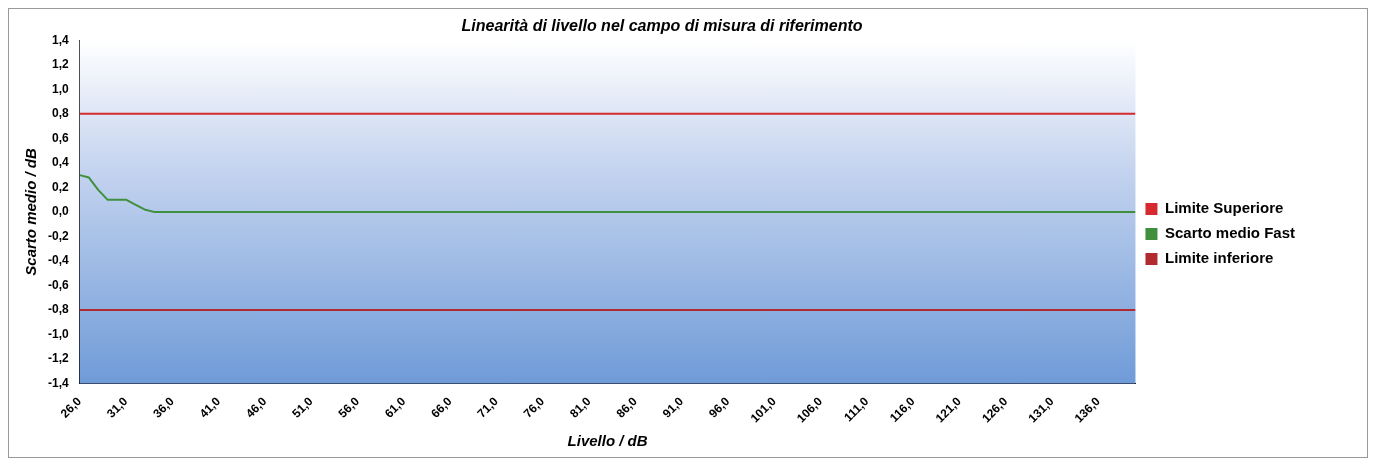  I want to click on y-tick-label: 1,0, so click(60, 88).